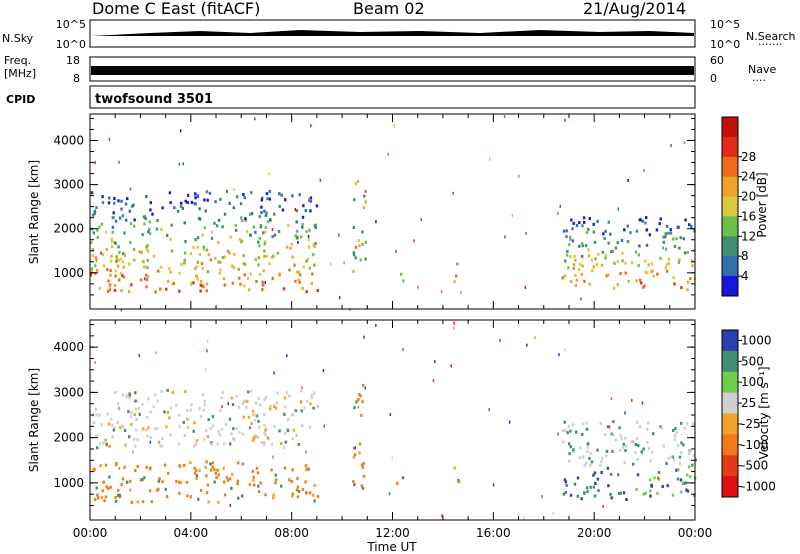  Describe the element at coordinates (725, 24) in the screenshot. I see `nsearch-tick-top: 10^5` at that location.